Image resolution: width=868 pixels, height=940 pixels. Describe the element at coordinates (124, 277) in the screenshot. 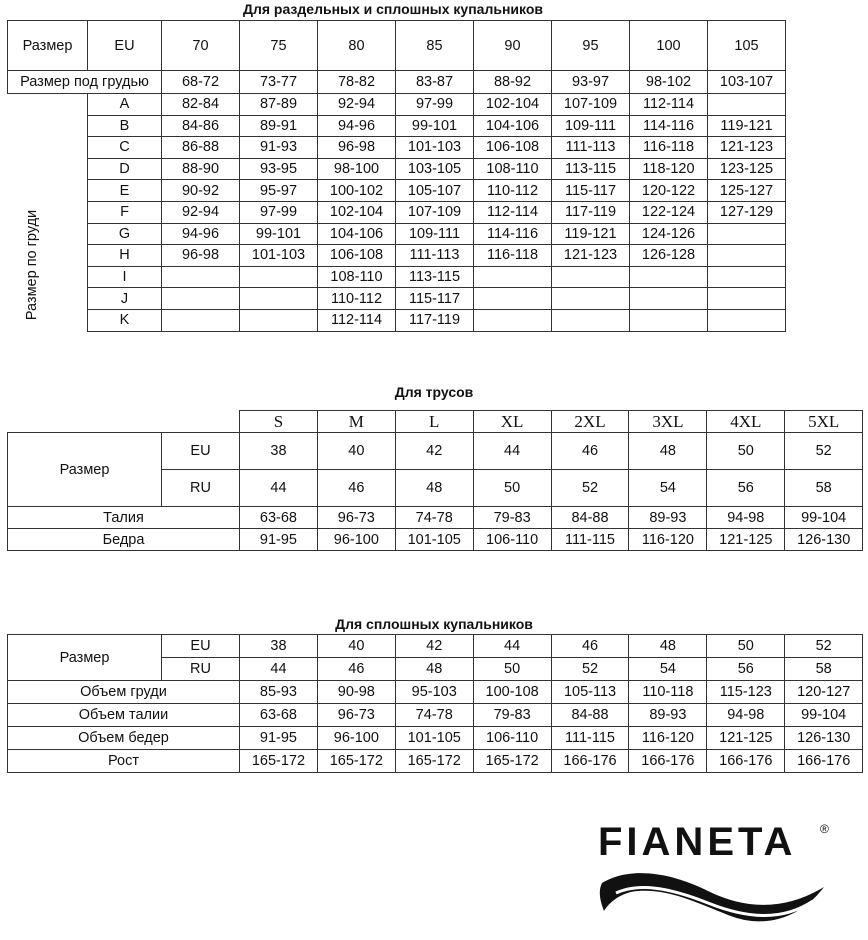

I see `cup-label: I` at that location.